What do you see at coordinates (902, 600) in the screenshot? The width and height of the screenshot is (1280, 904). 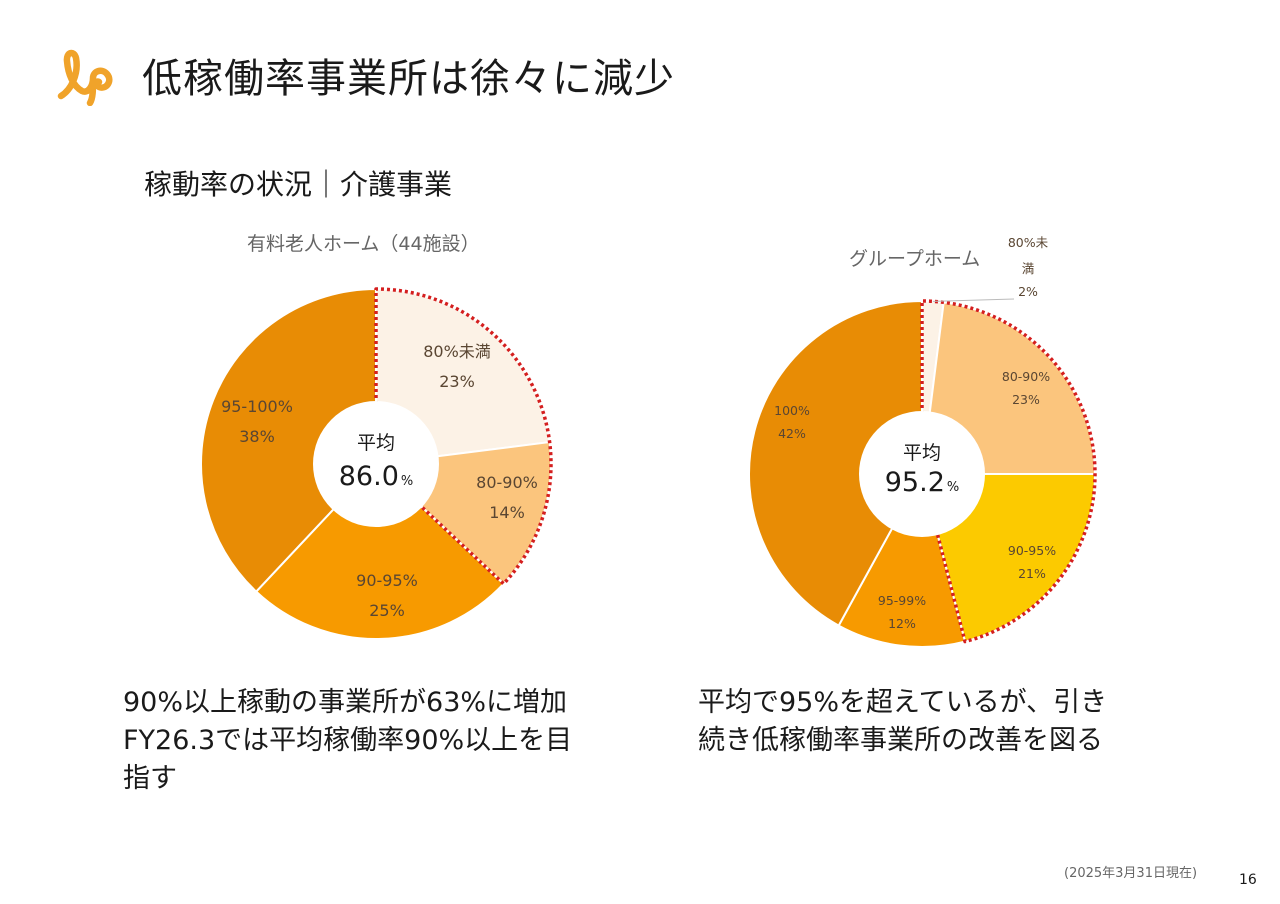 I see `slice-category-label: 95-99%` at bounding box center [902, 600].